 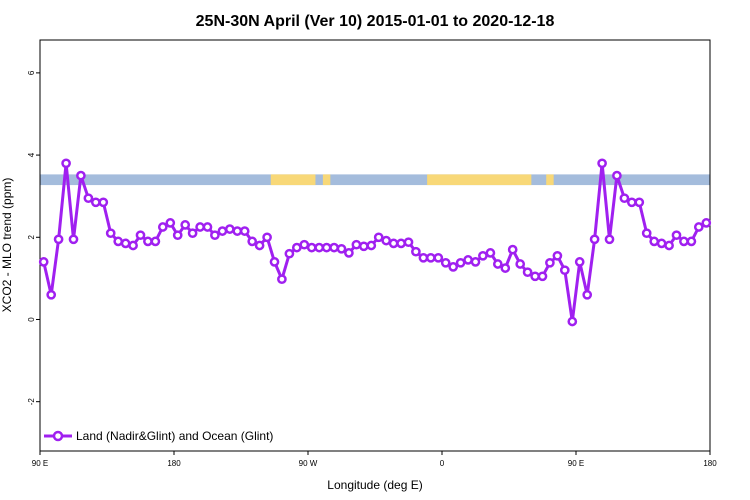 What do you see at coordinates (31, 72) in the screenshot?
I see `y-tick-label: 6` at bounding box center [31, 72].